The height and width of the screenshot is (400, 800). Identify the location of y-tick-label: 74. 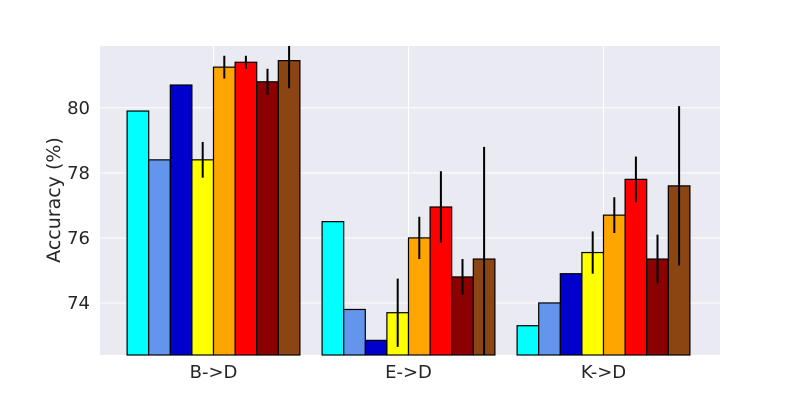
(78, 303).